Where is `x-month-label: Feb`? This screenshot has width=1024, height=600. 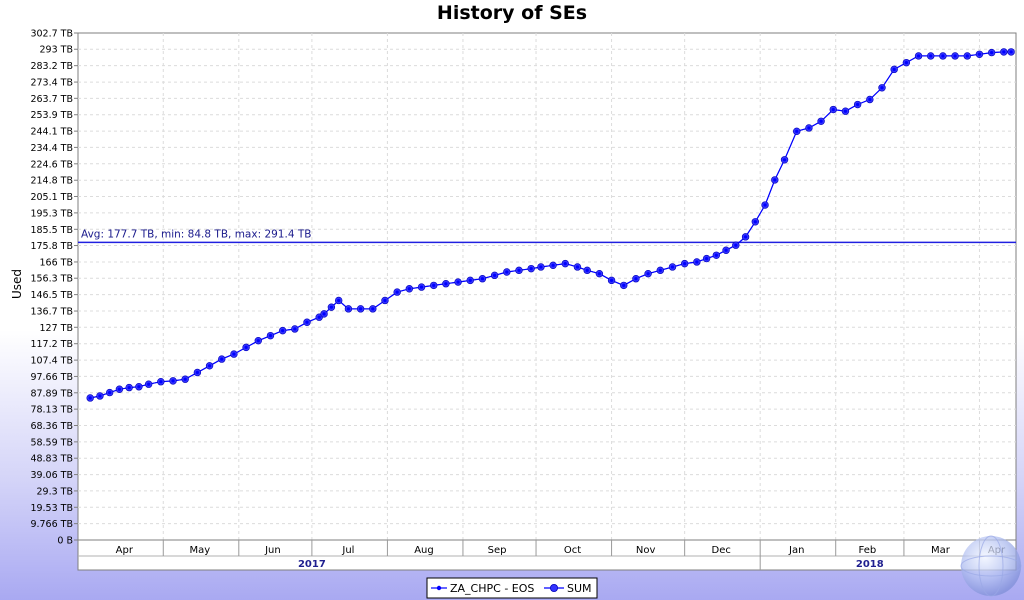 x-month-label: Feb is located at coordinates (868, 550).